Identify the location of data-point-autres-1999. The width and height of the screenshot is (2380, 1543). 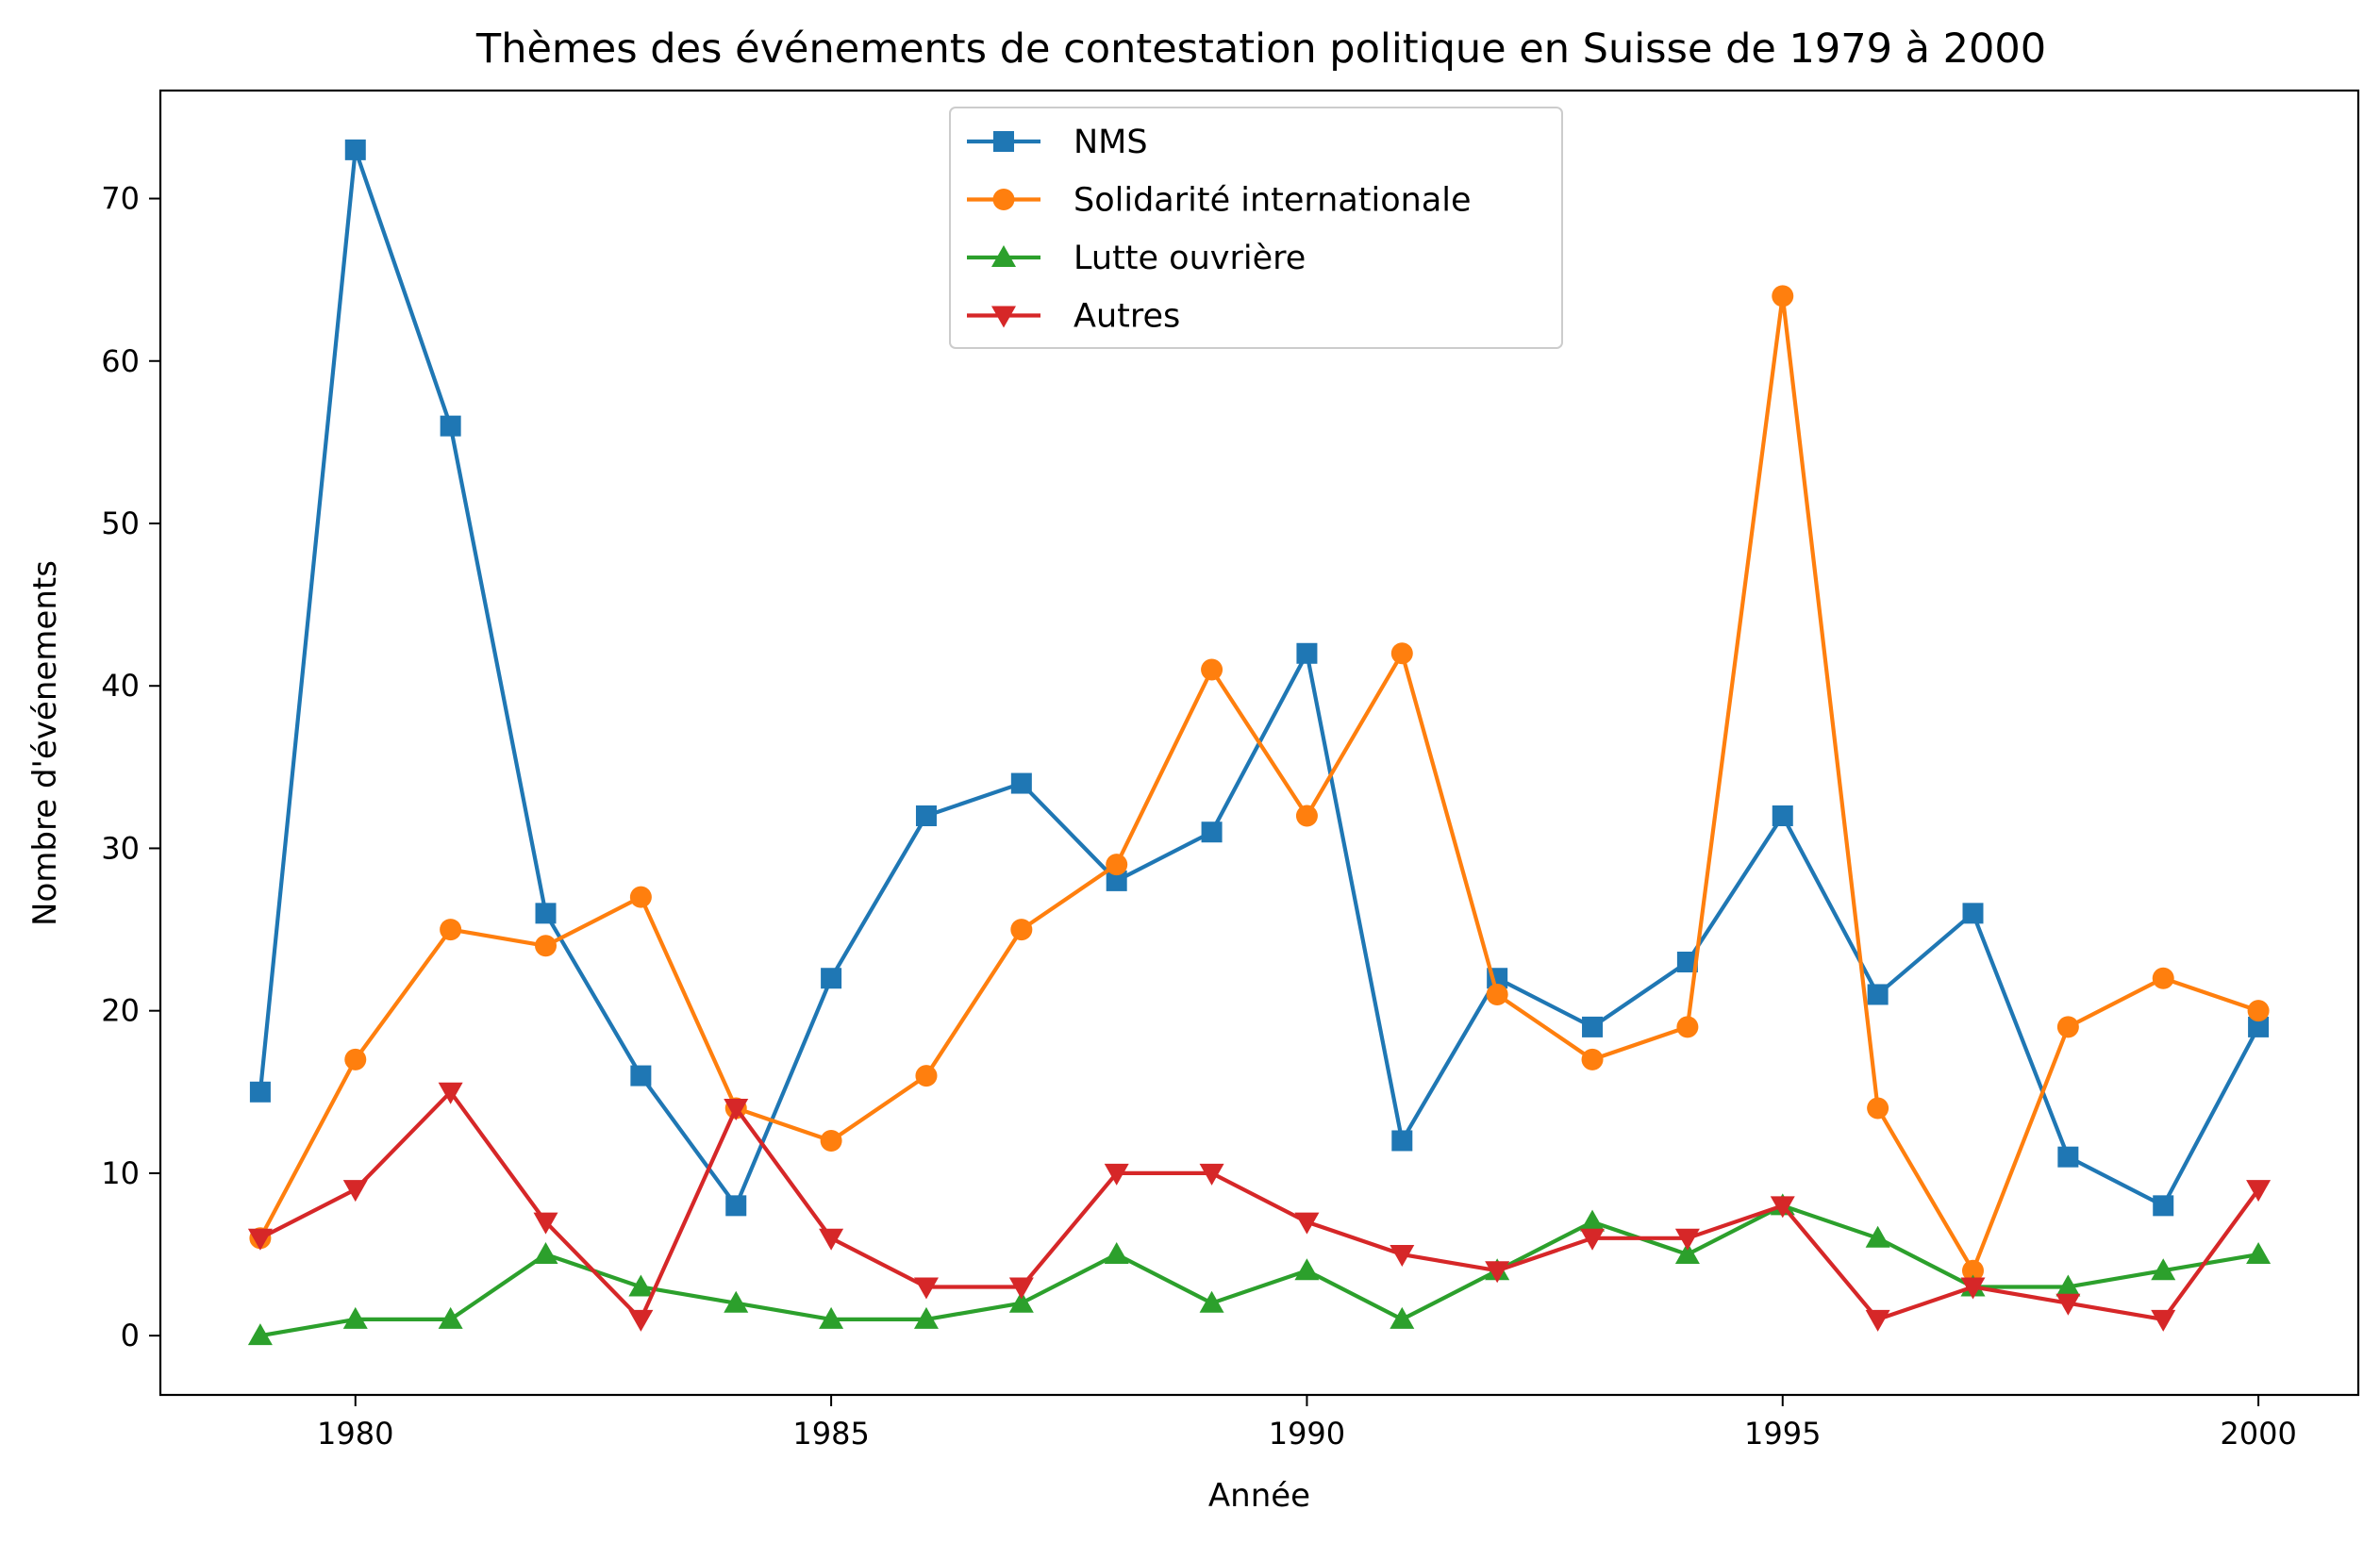
(2163, 1320).